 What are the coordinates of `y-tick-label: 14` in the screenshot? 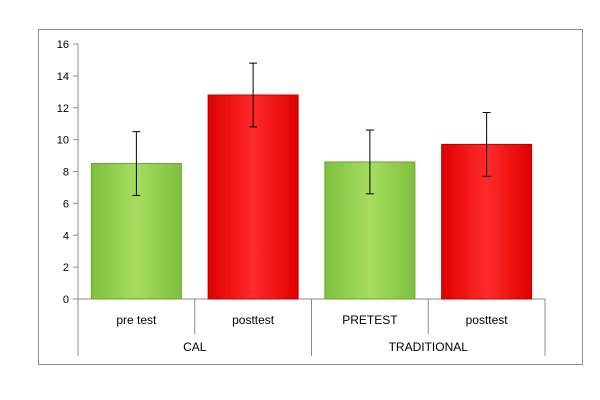 It's located at (63, 77).